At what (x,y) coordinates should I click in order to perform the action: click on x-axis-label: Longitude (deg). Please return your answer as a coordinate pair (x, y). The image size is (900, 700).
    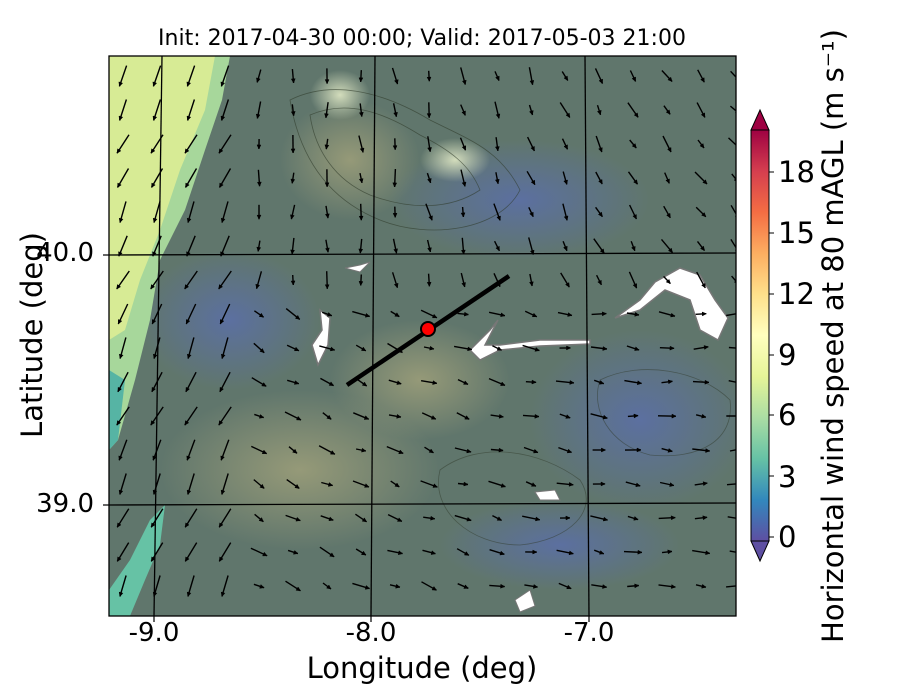
    Looking at the image, I should click on (422, 668).